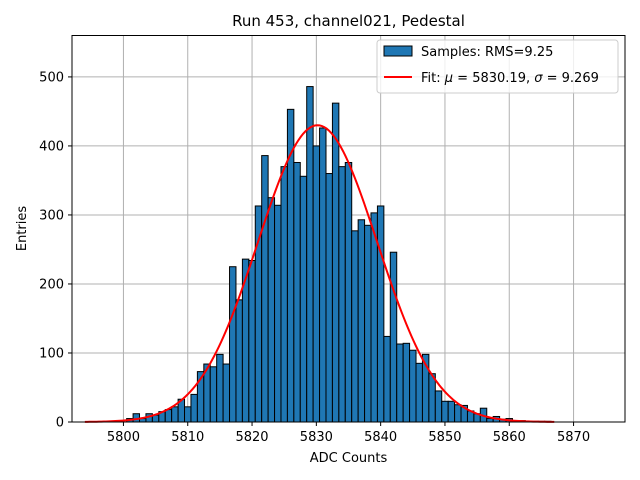 This screenshot has height=480, width=640. I want to click on x-tick-label: 5840, so click(380, 437).